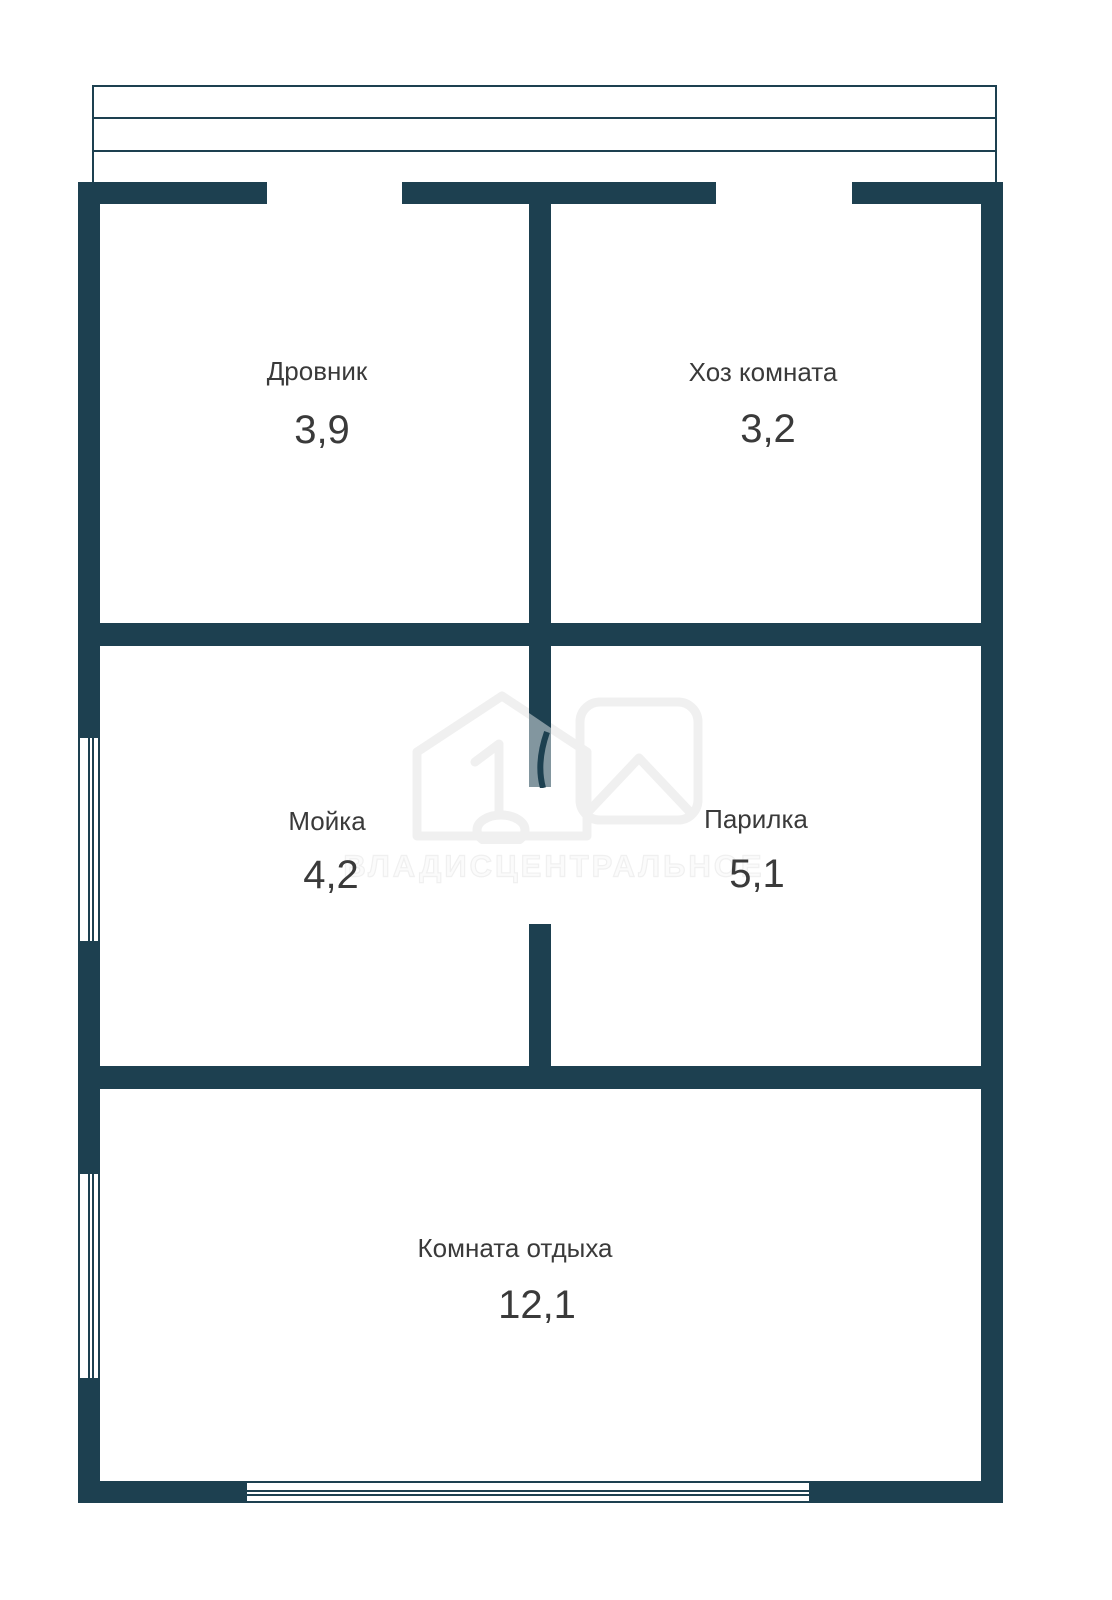 This screenshot has width=1112, height=1600. I want to click on window-left-upper, so click(89, 839).